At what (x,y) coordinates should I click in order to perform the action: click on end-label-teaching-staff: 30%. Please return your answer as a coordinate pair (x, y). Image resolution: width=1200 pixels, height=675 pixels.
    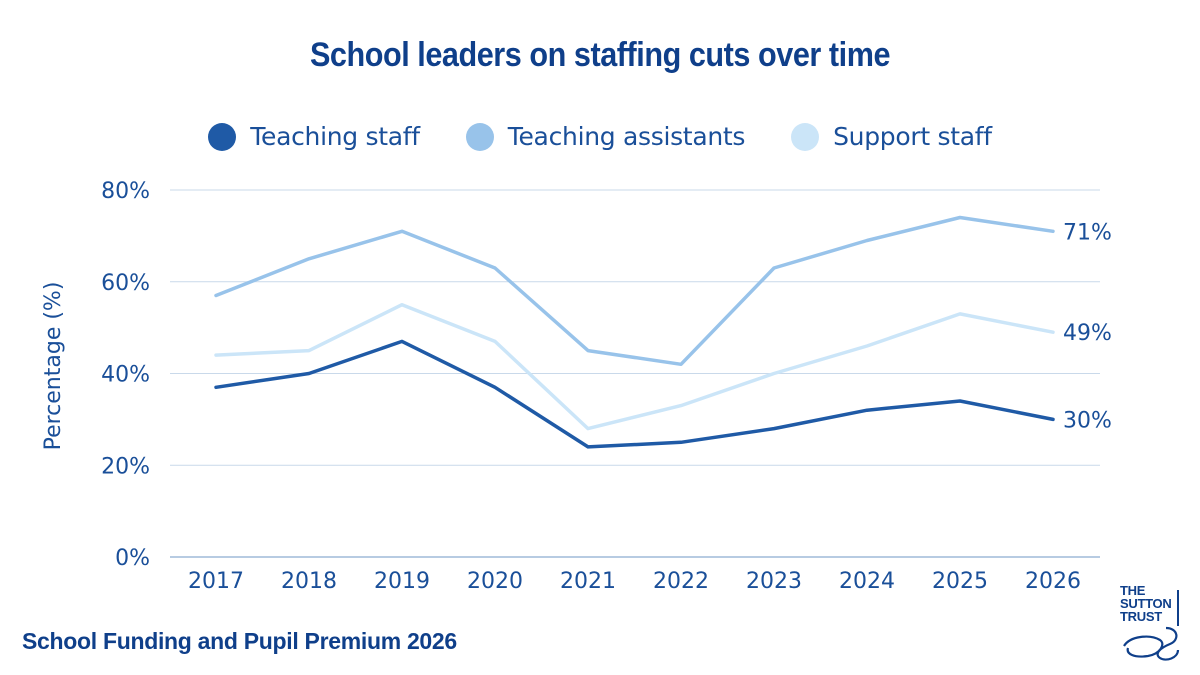
    Looking at the image, I should click on (1087, 420).